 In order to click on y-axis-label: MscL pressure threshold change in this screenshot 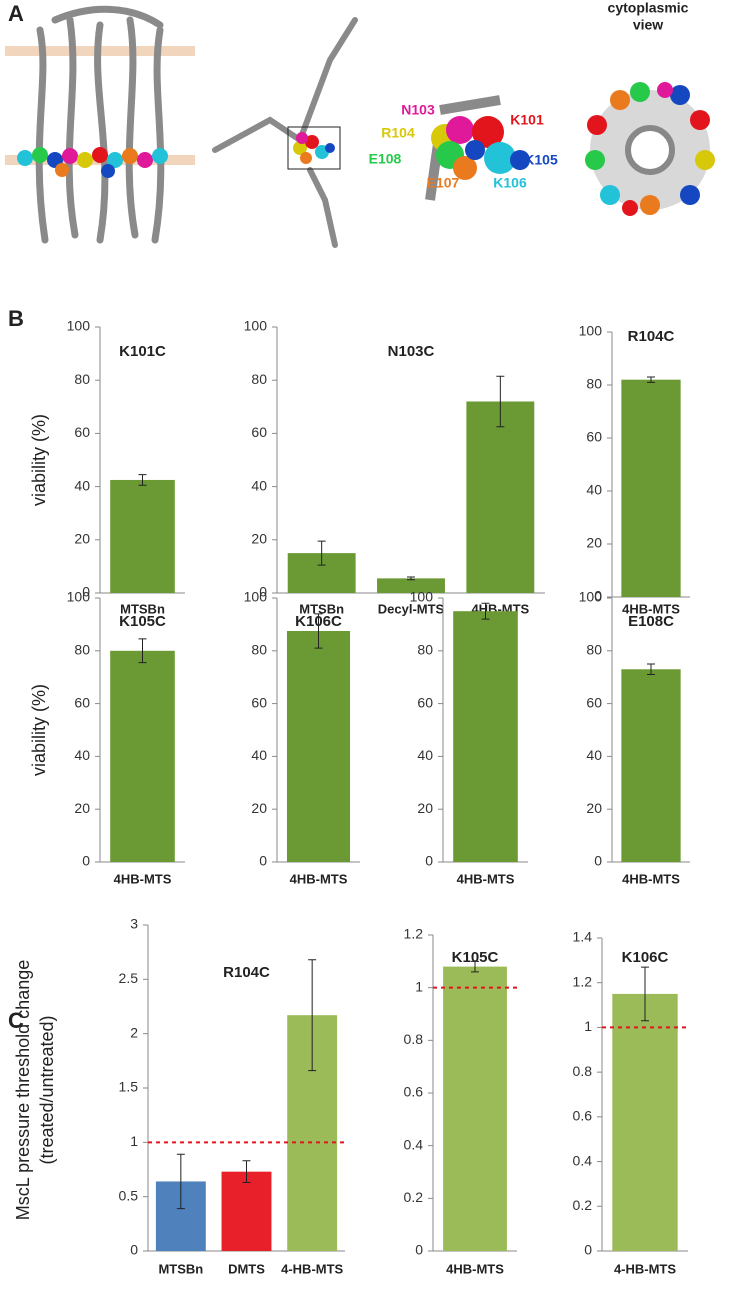, I will do `click(23, 1090)`.